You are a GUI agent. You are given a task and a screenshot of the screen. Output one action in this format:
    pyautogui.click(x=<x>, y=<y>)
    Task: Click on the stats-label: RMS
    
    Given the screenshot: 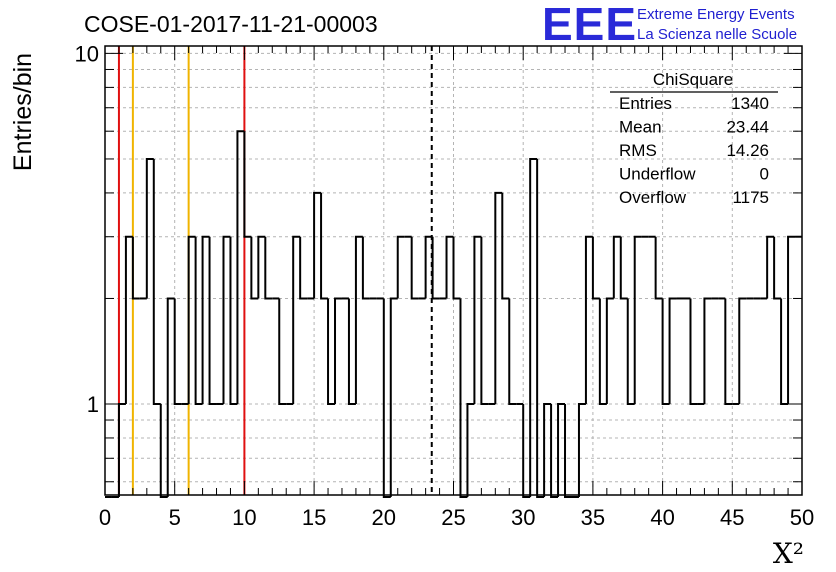 What is the action you would take?
    pyautogui.click(x=638, y=150)
    